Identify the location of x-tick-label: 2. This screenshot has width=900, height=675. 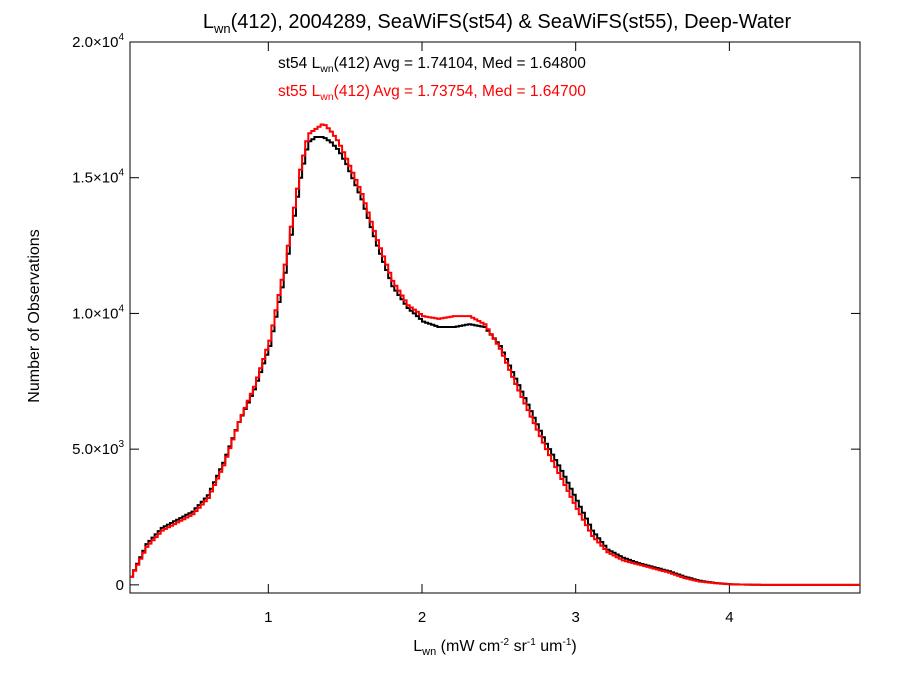
(422, 617).